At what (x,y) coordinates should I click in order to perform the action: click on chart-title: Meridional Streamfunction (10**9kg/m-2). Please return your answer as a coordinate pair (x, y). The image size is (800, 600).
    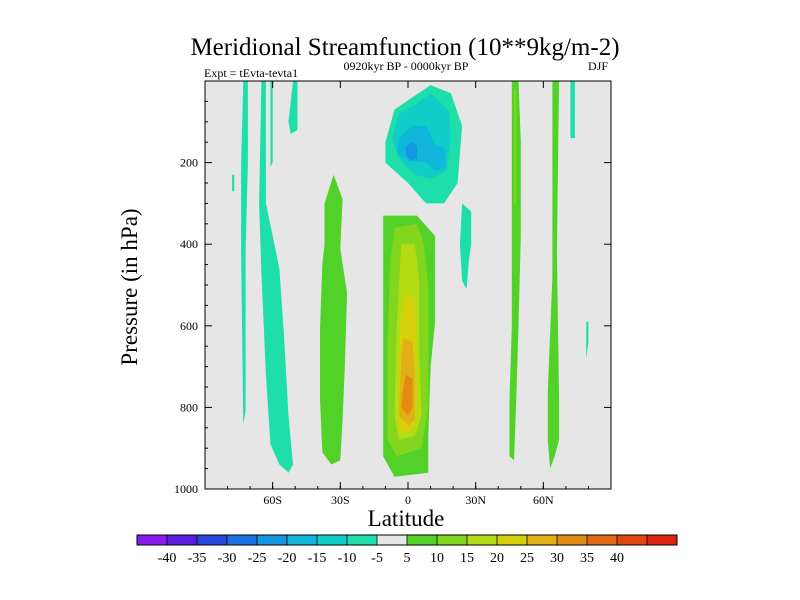
    Looking at the image, I should click on (404, 47).